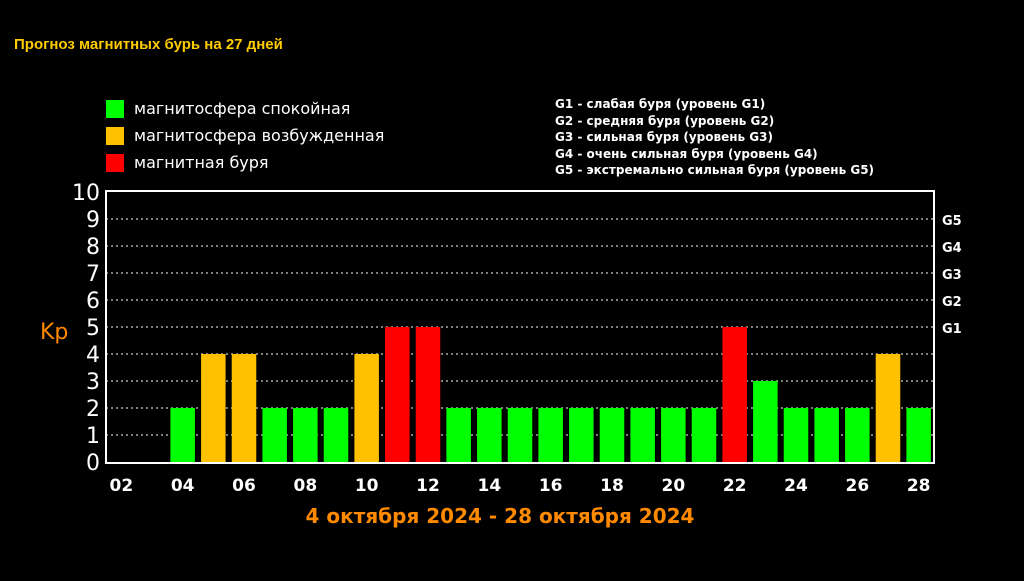 Image resolution: width=1024 pixels, height=581 pixels. What do you see at coordinates (612, 486) in the screenshot?
I see `x-tick-label: 18` at bounding box center [612, 486].